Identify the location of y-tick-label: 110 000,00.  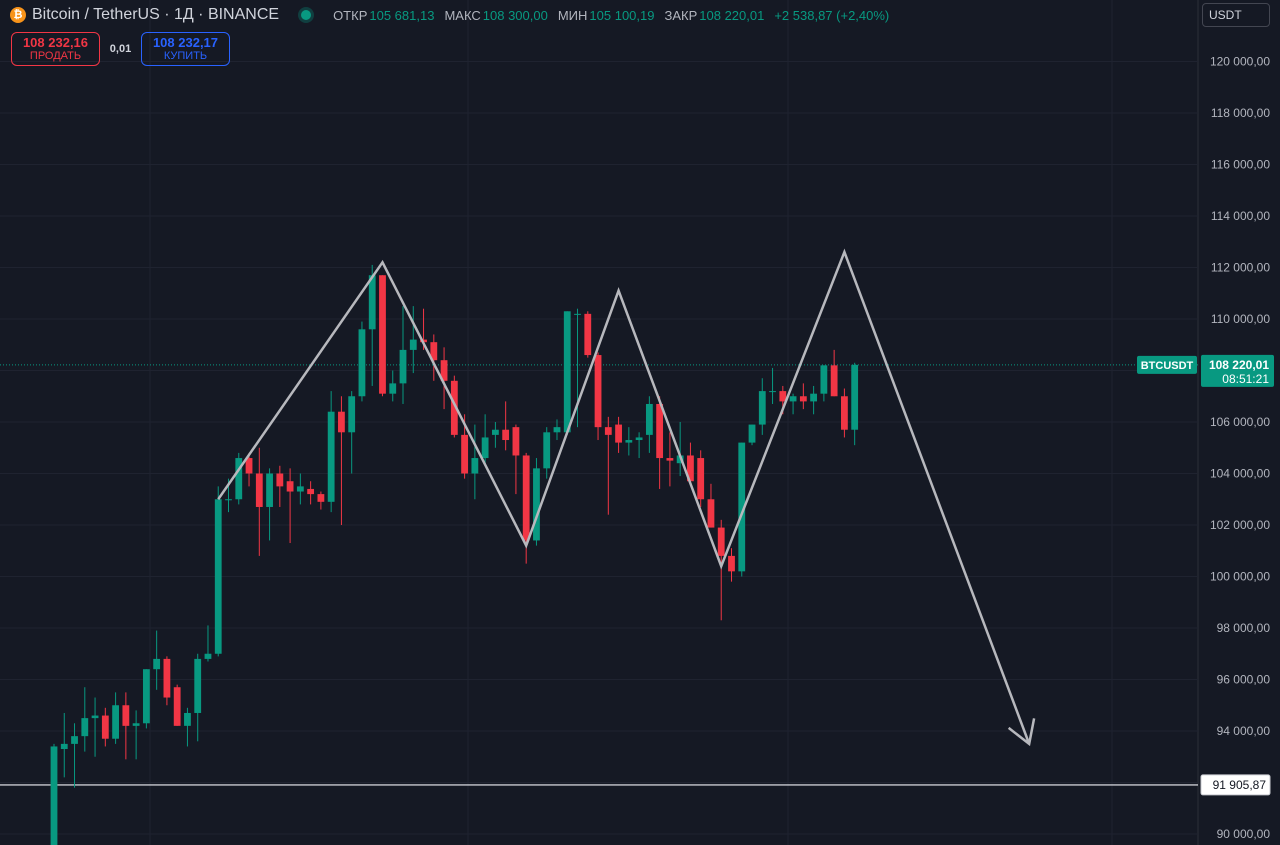
(1240, 319).